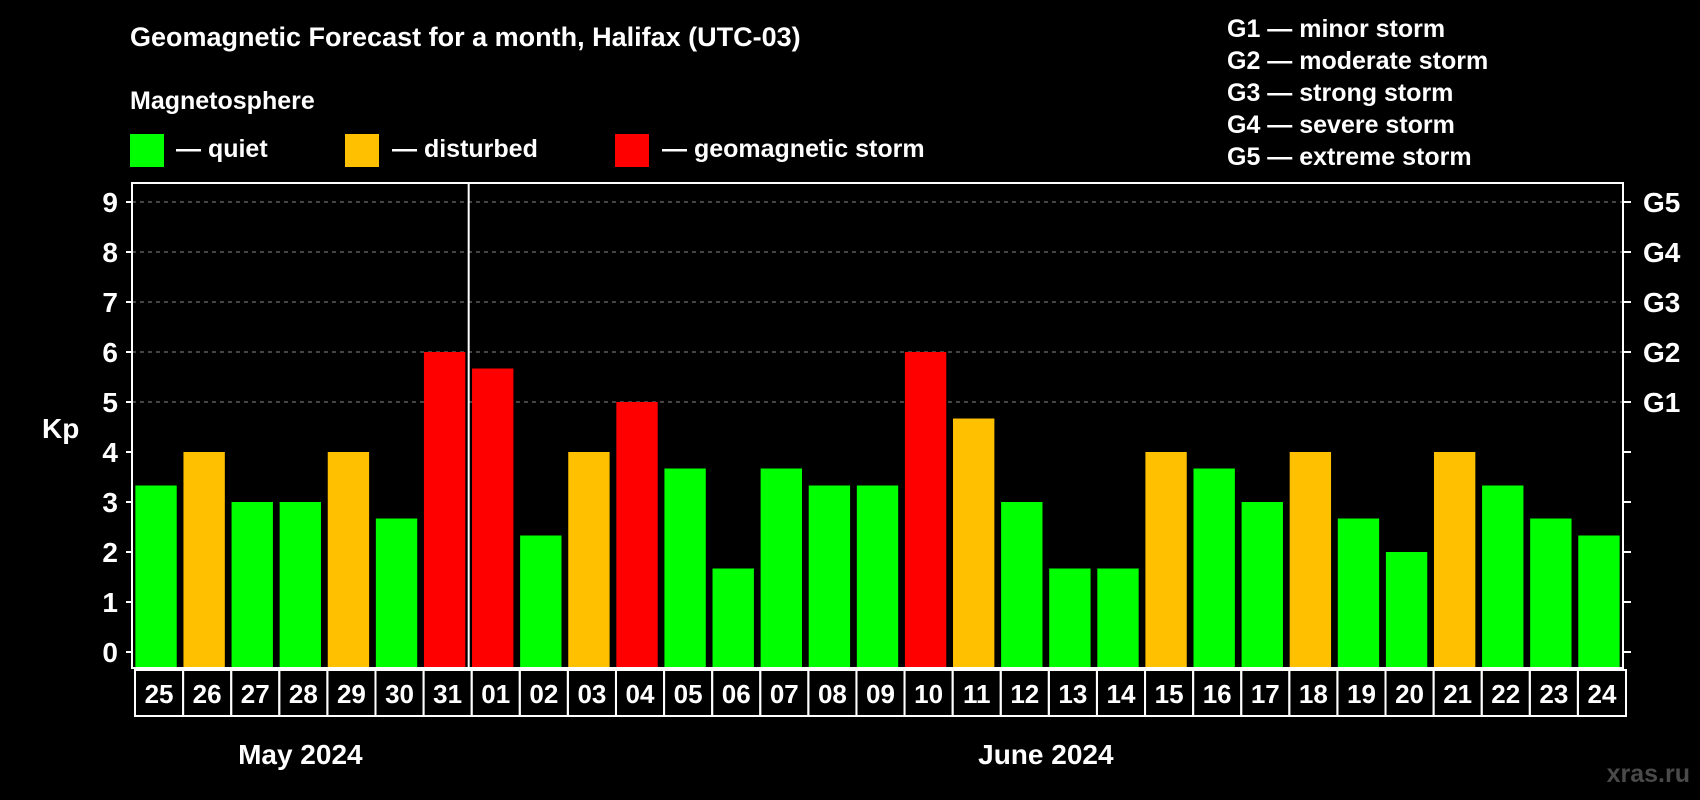  Describe the element at coordinates (1662, 252) in the screenshot. I see `storm-level-label: G4` at that location.